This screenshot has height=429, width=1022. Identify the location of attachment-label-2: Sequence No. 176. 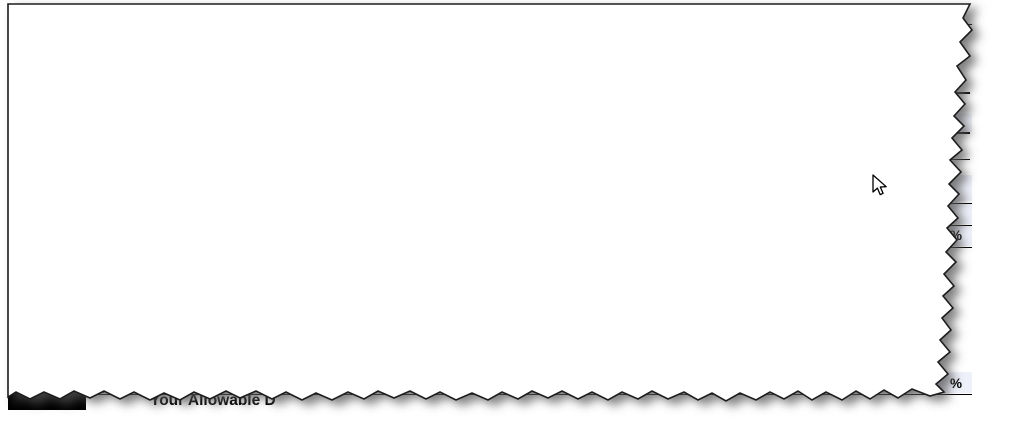
(864, 79).